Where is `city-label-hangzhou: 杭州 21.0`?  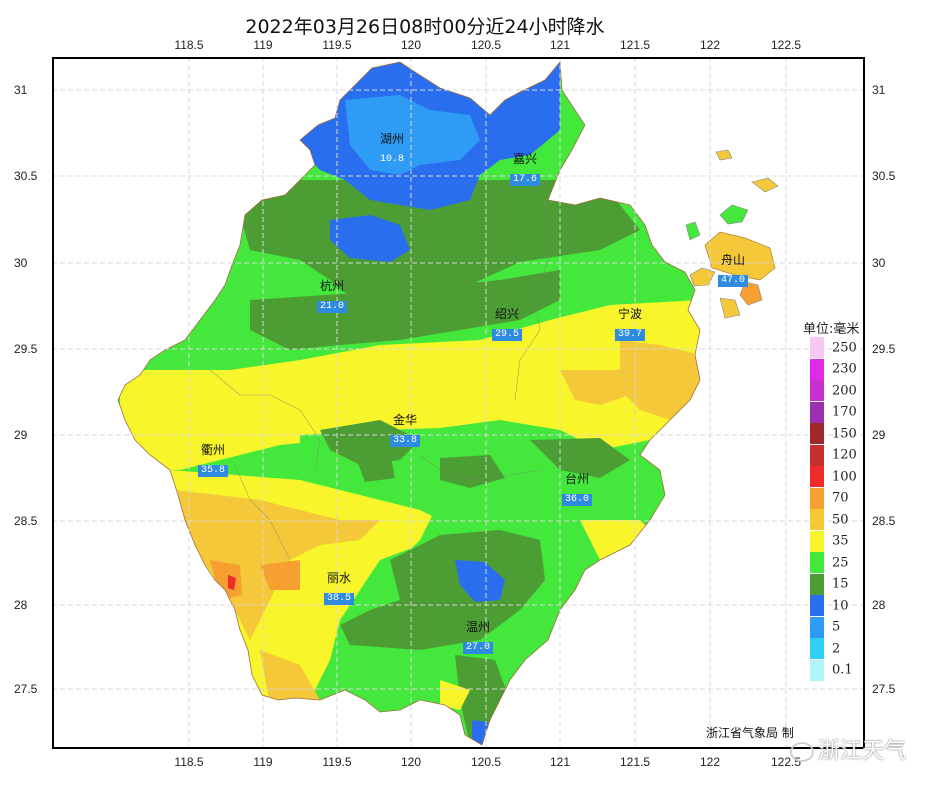
city-label-hangzhou: 杭州 21.0 is located at coordinates (332, 296).